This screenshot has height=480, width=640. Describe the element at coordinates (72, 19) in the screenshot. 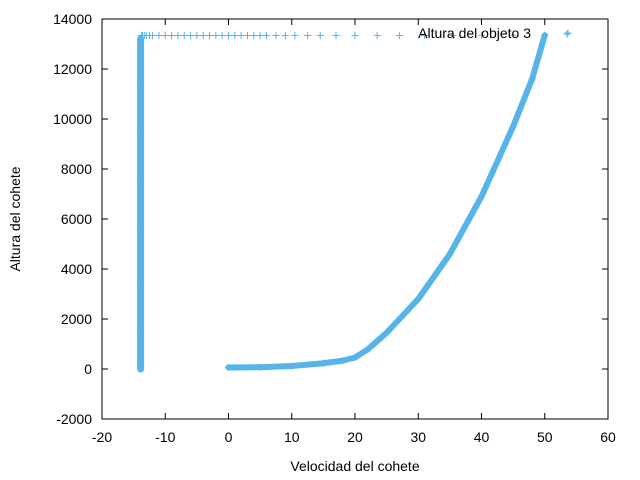

I see `y-tick-label: 14000` at that location.